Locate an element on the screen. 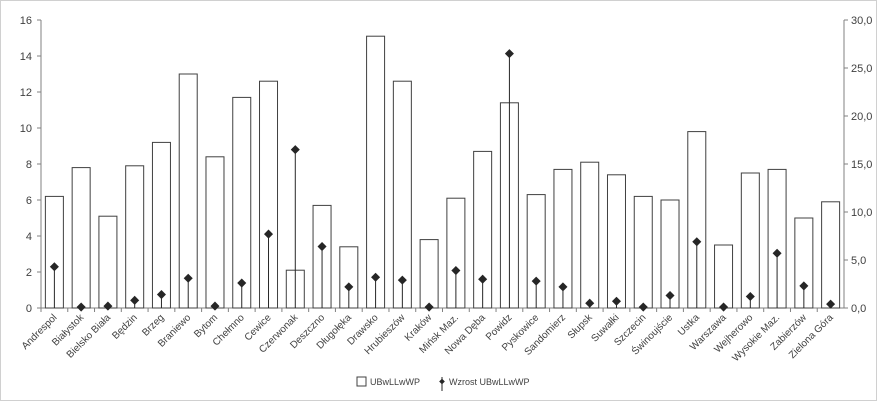  y-tick-label-left: 6 is located at coordinates (29, 201).